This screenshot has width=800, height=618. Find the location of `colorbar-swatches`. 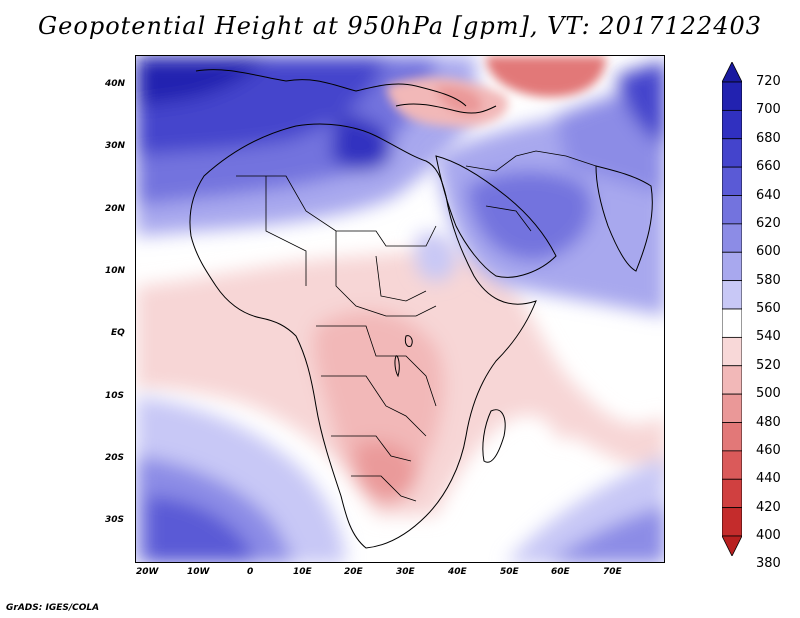

colorbar-swatches is located at coordinates (732, 309).